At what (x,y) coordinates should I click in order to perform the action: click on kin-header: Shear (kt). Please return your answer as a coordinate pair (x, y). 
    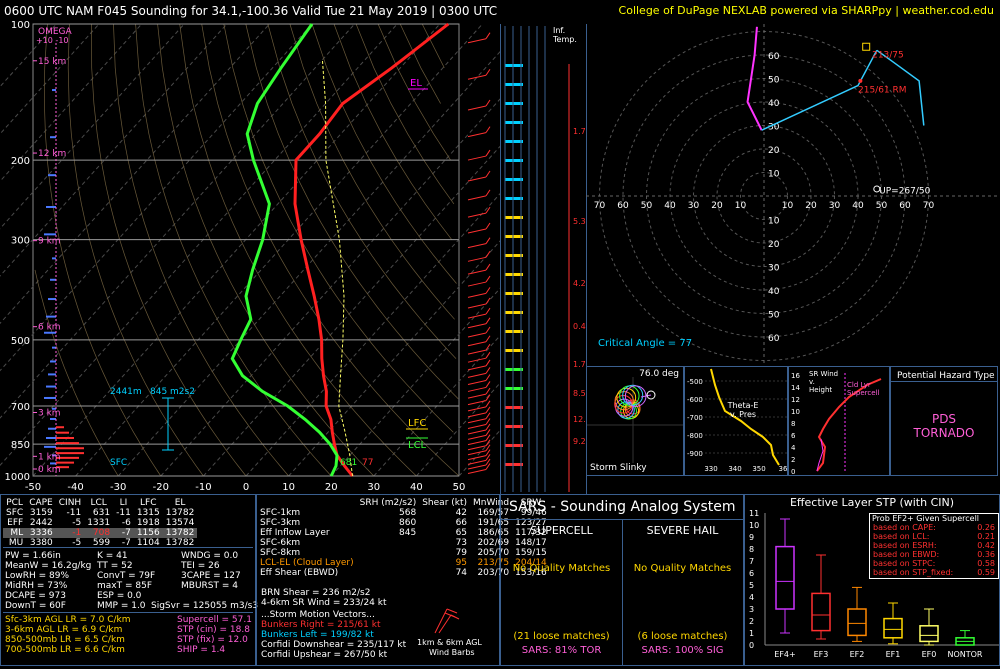
    Looking at the image, I should click on (445, 503).